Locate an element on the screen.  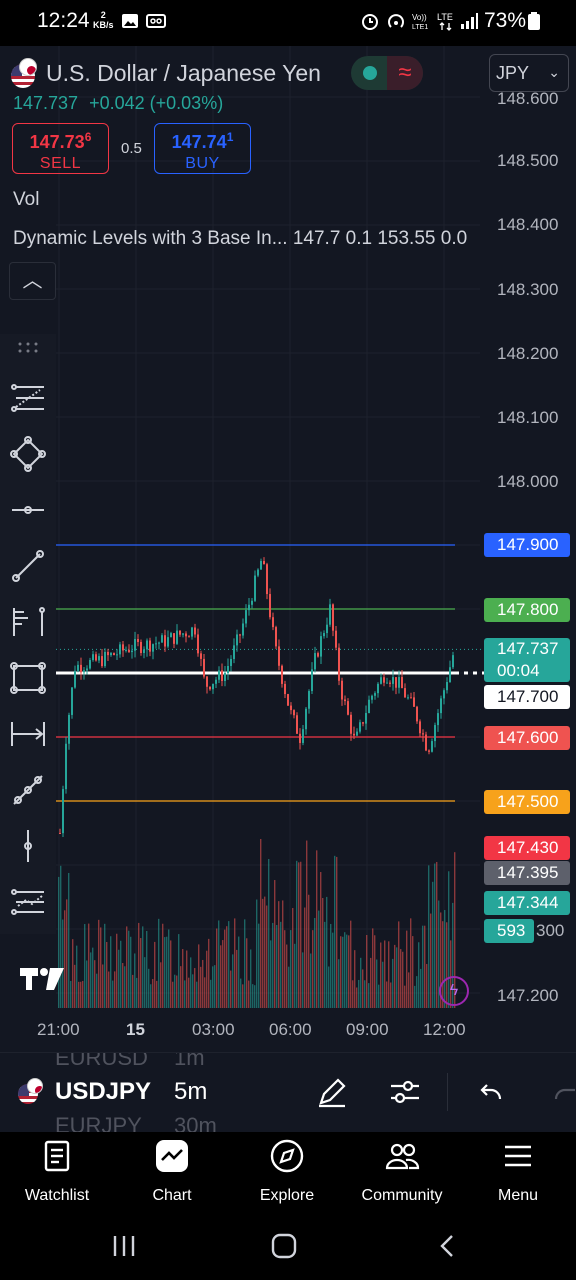
horizontal-line-icon is located at coordinates (28, 510).